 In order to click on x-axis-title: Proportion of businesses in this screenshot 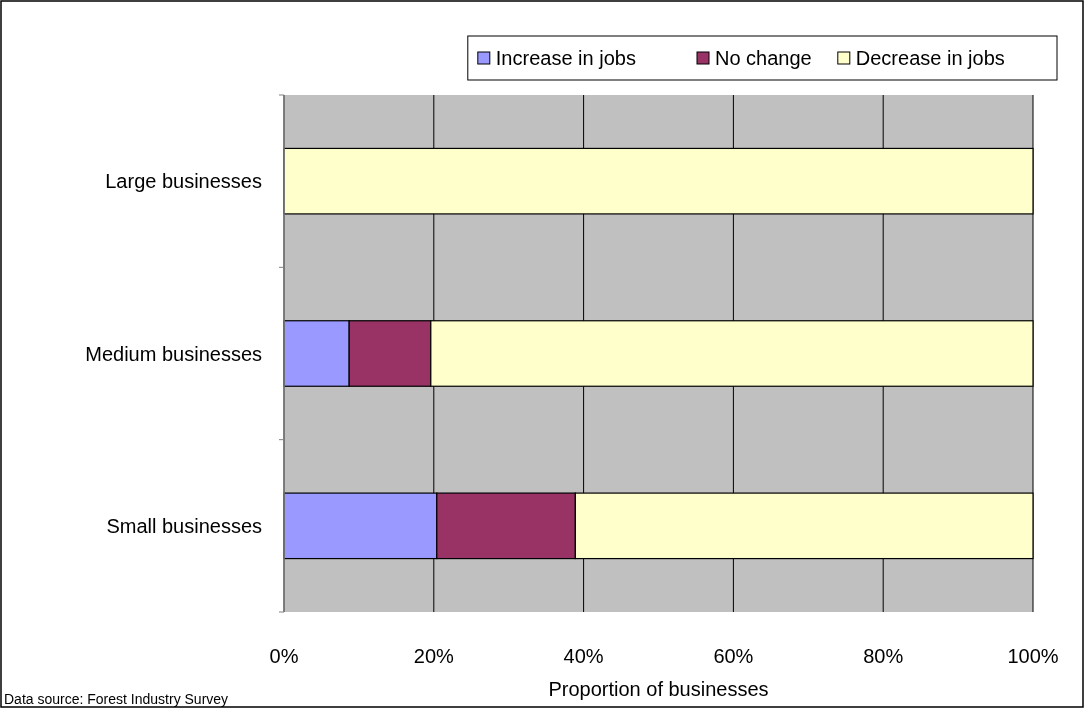, I will do `click(658, 689)`.